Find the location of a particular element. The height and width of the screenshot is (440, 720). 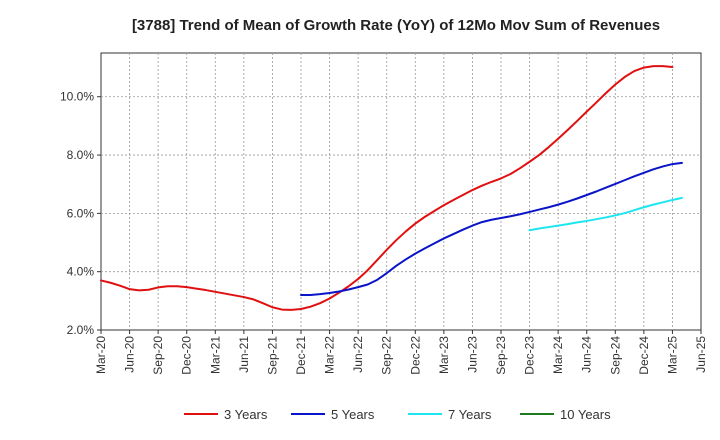

x-tick-label: Jun-24 is located at coordinates (587, 354).